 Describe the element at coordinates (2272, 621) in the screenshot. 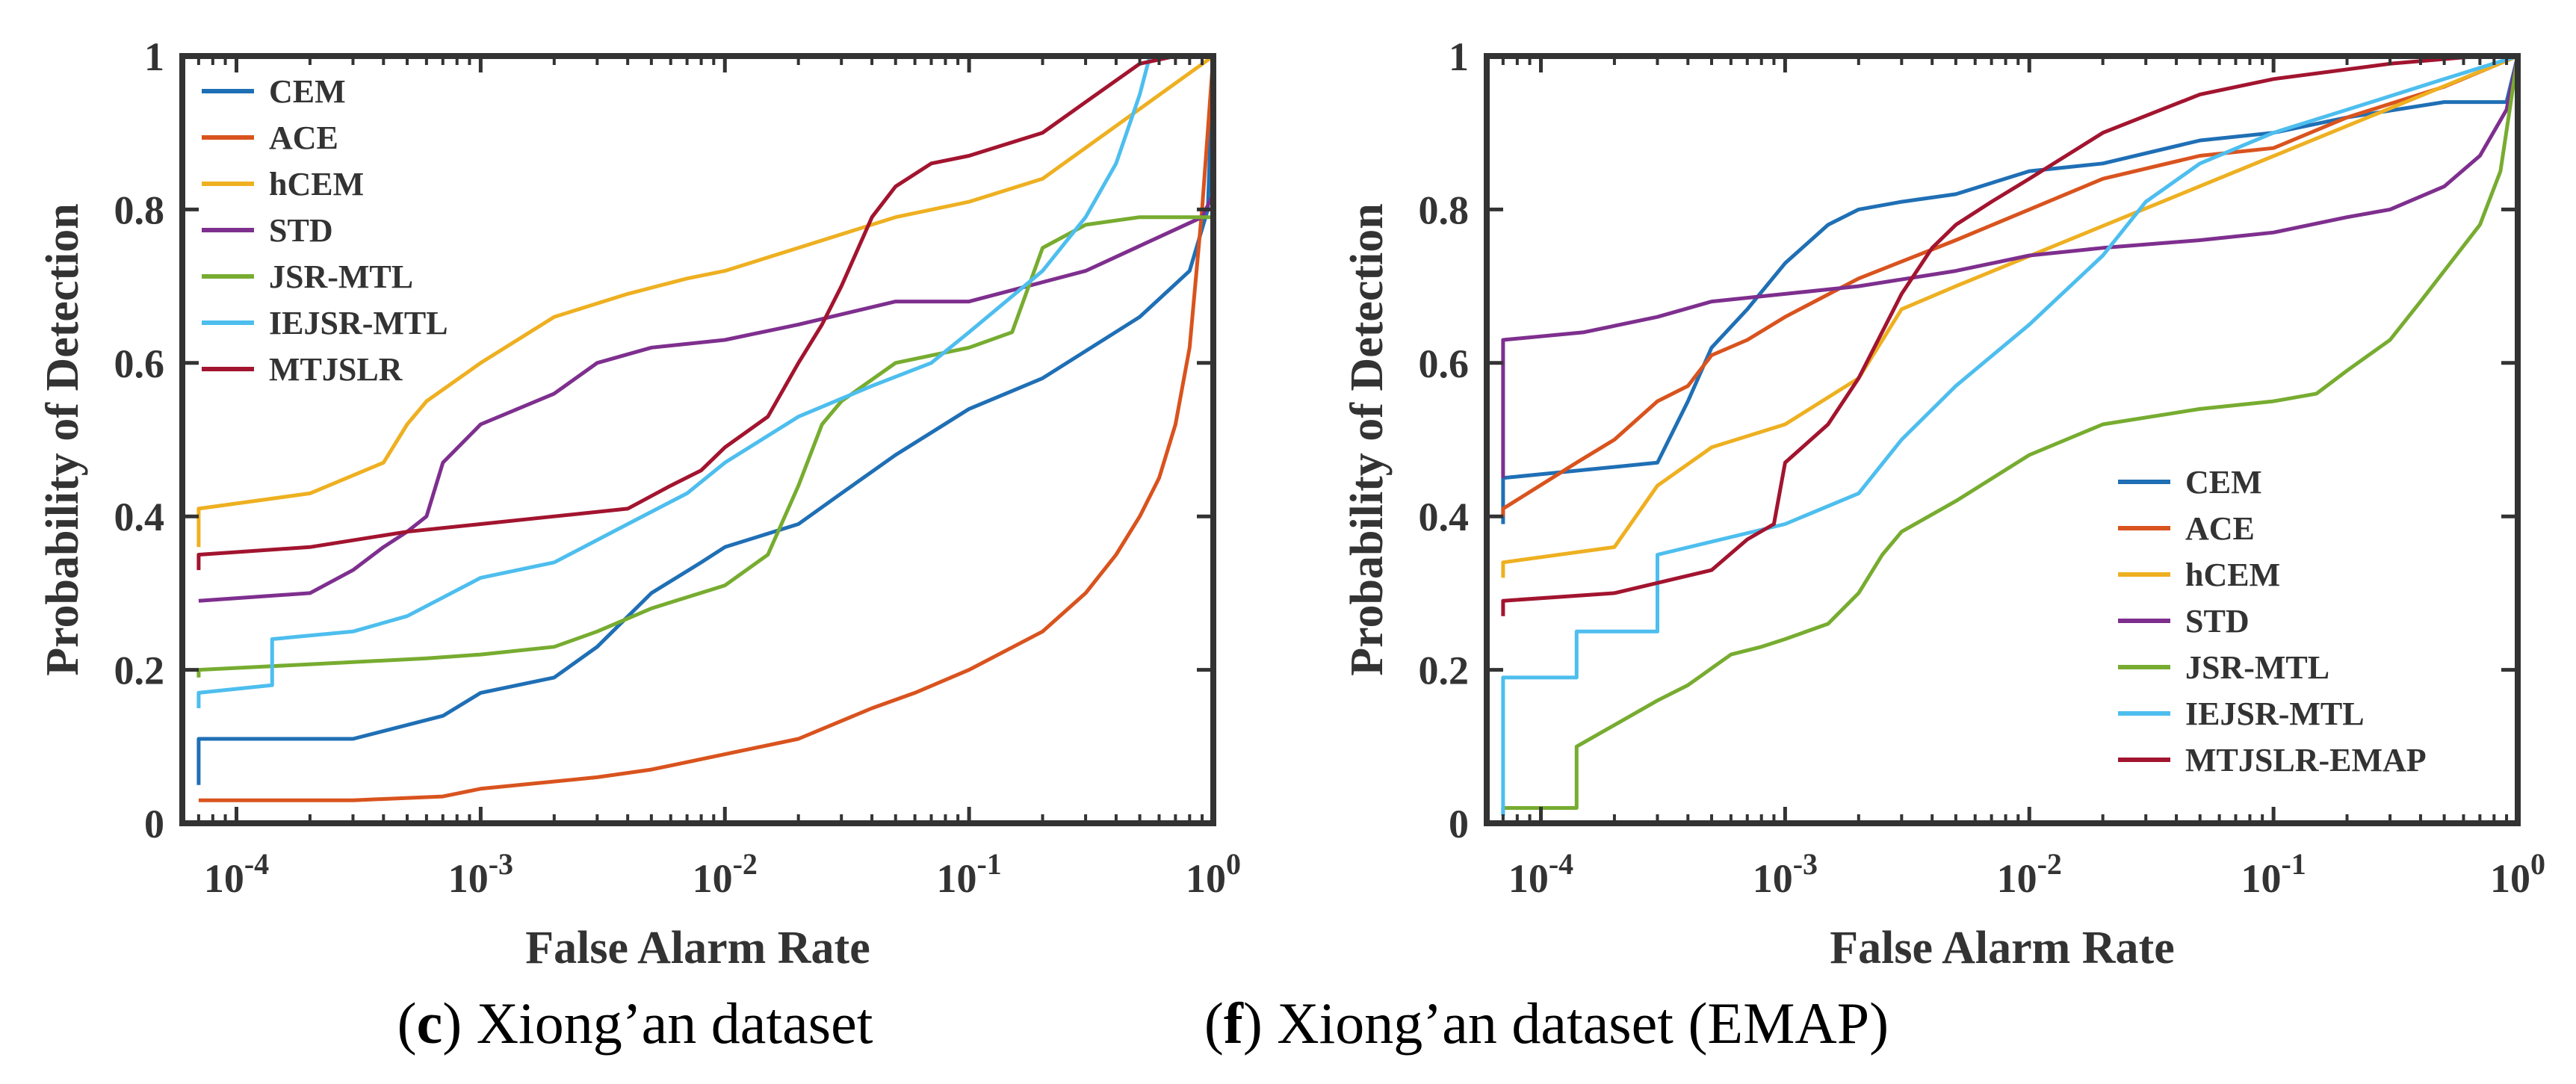

I see `legend: CEM ACE hCEM STD JSR-MTL IEJSR-MTL MTJSLR-EMAP` at that location.